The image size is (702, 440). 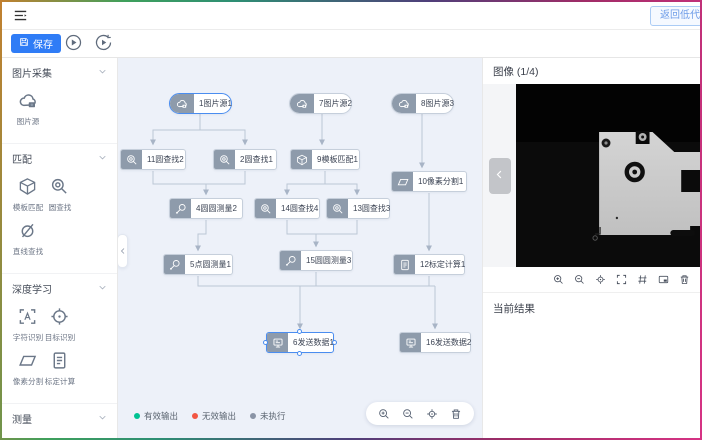 I want to click on tool-item-template-match: 模板匹配, so click(x=28, y=195).